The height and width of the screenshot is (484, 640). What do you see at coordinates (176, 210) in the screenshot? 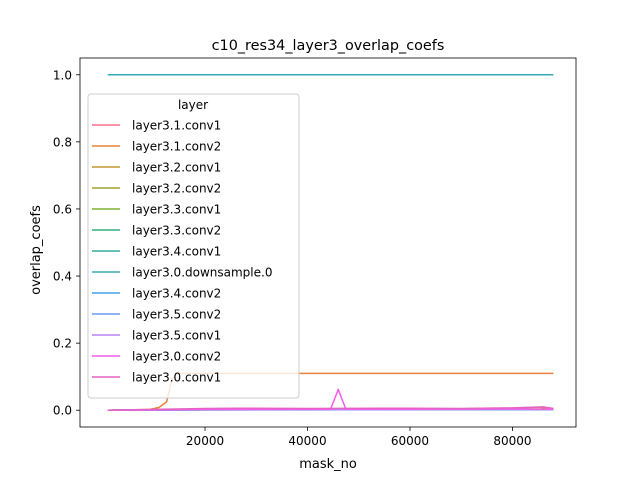
I see `legend-entry-label: layer3.3.conv1` at bounding box center [176, 210].